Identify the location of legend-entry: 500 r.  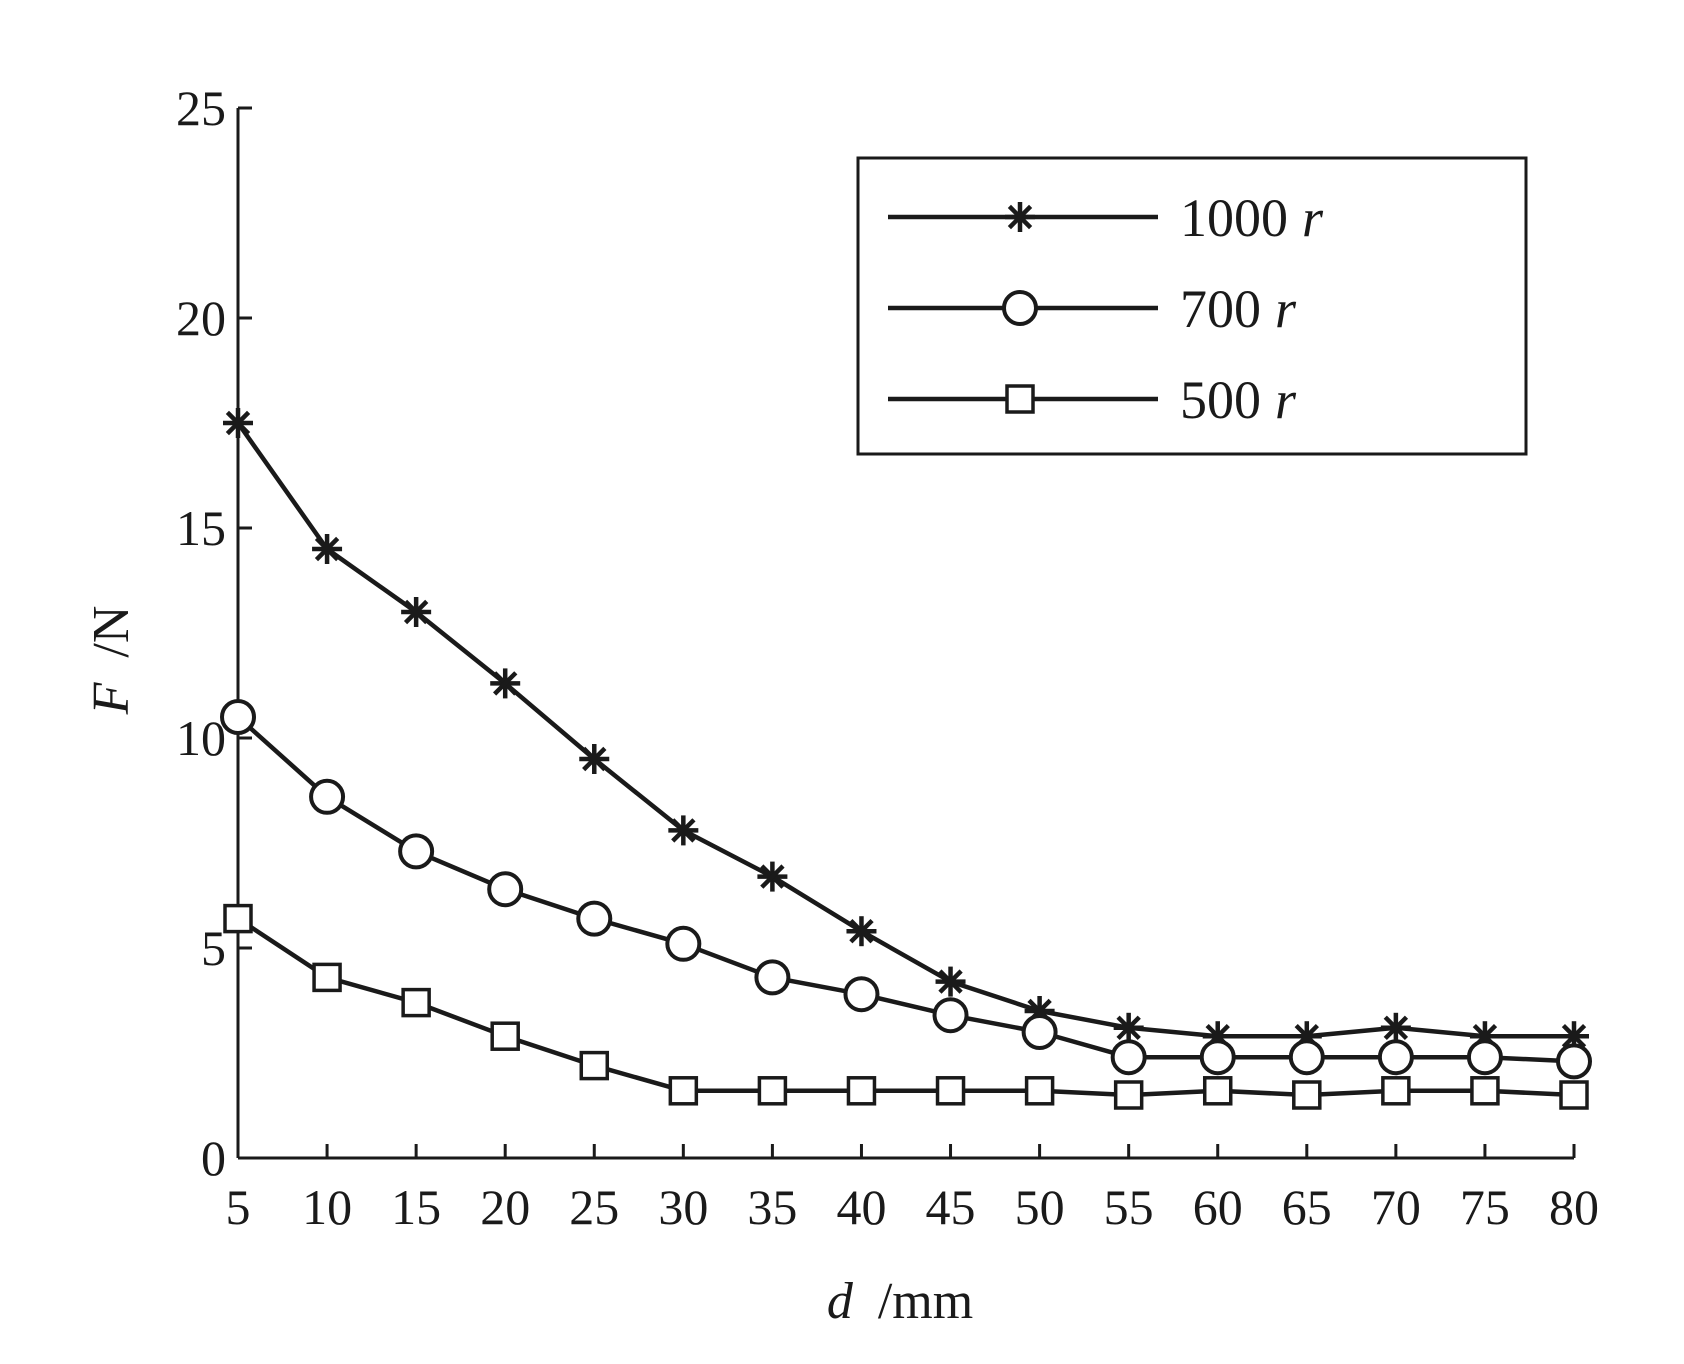
(1092, 400).